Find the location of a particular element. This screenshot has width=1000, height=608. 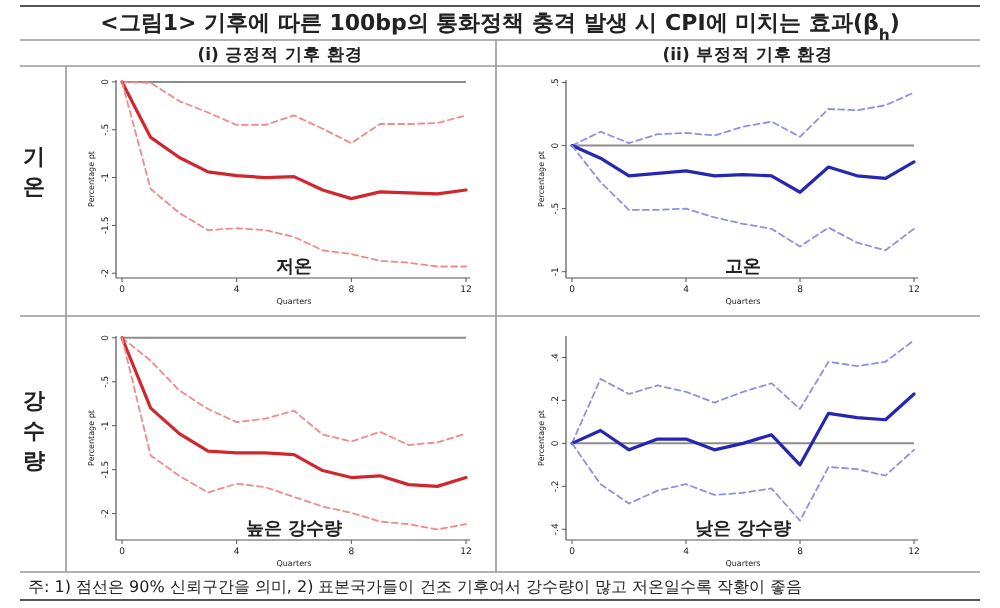

text: 주: 1) 점선은 90% 신뢰구간을 의미, 2) 표본국가들이 건조 기후여서 강수량이 많고 저온일수록 작황이 좋음 is located at coordinates (415, 587).